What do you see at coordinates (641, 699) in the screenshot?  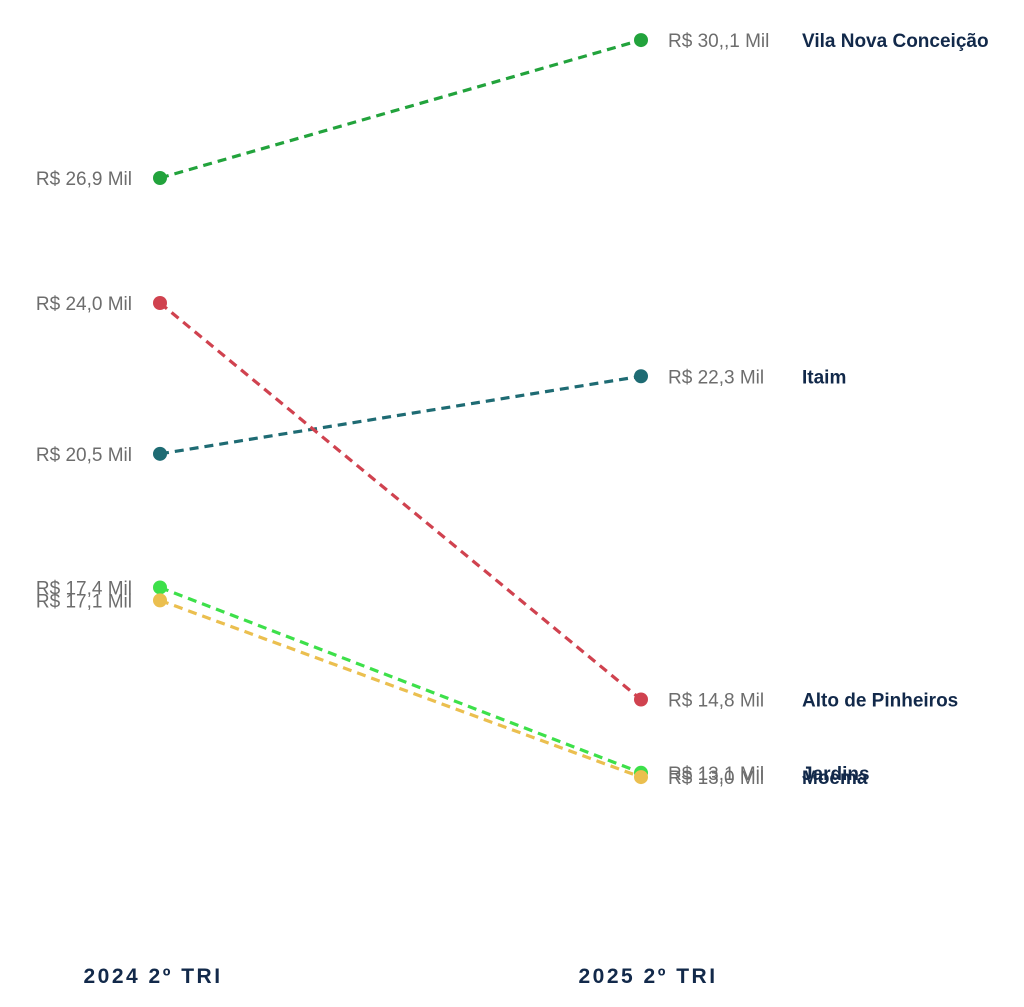 I see `data-point-alto-de-pinheiros-end` at bounding box center [641, 699].